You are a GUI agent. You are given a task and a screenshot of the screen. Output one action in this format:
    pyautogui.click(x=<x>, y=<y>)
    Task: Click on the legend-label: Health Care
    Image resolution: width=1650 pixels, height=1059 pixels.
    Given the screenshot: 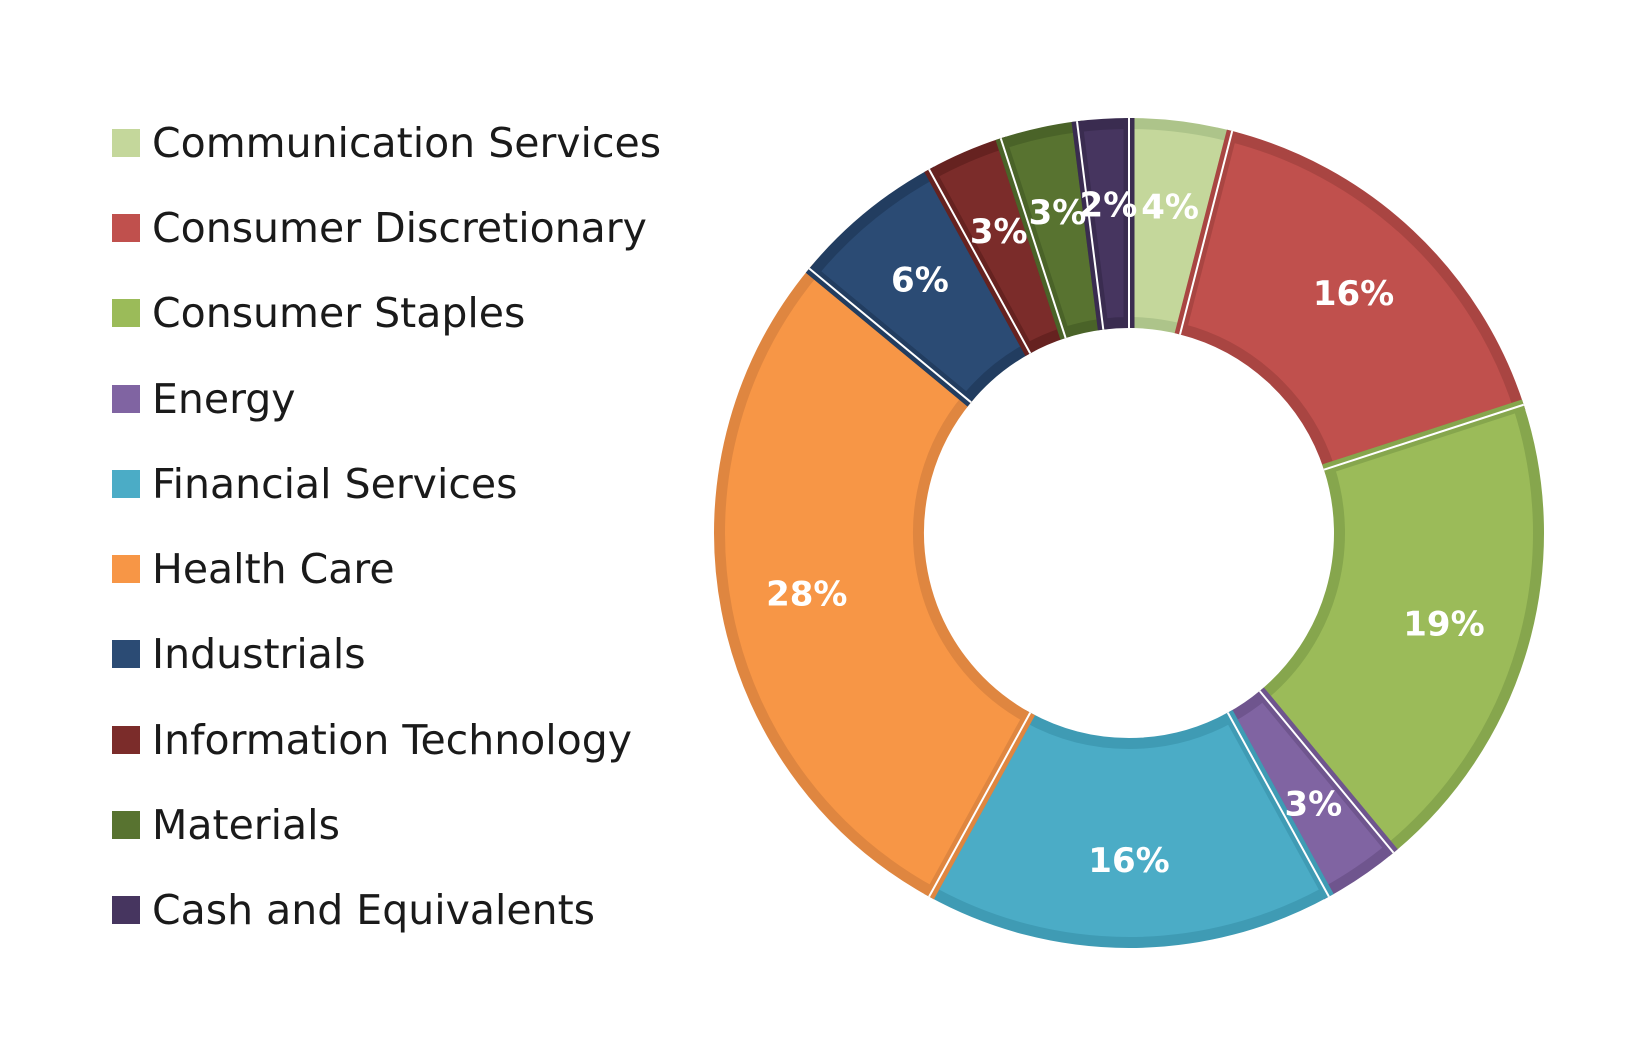 What is the action you would take?
    pyautogui.click(x=273, y=569)
    